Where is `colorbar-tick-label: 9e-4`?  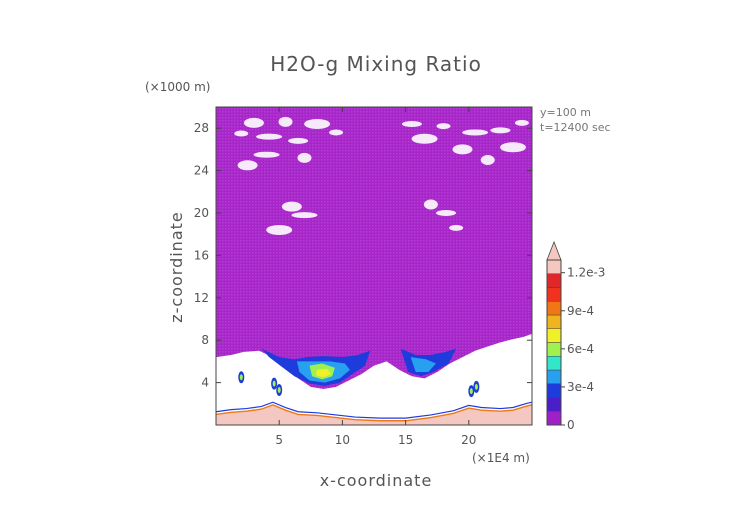 colorbar-tick-label: 9e-4 is located at coordinates (580, 311).